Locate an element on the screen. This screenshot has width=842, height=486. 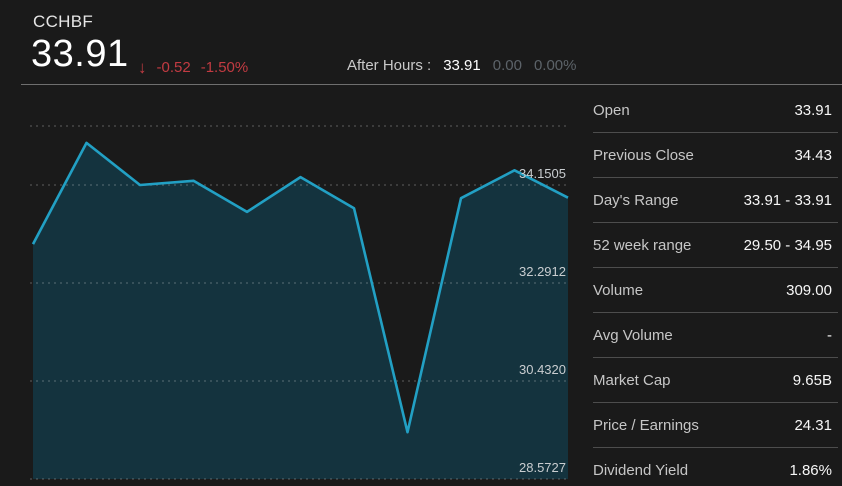
header-divider is located at coordinates (431, 84).